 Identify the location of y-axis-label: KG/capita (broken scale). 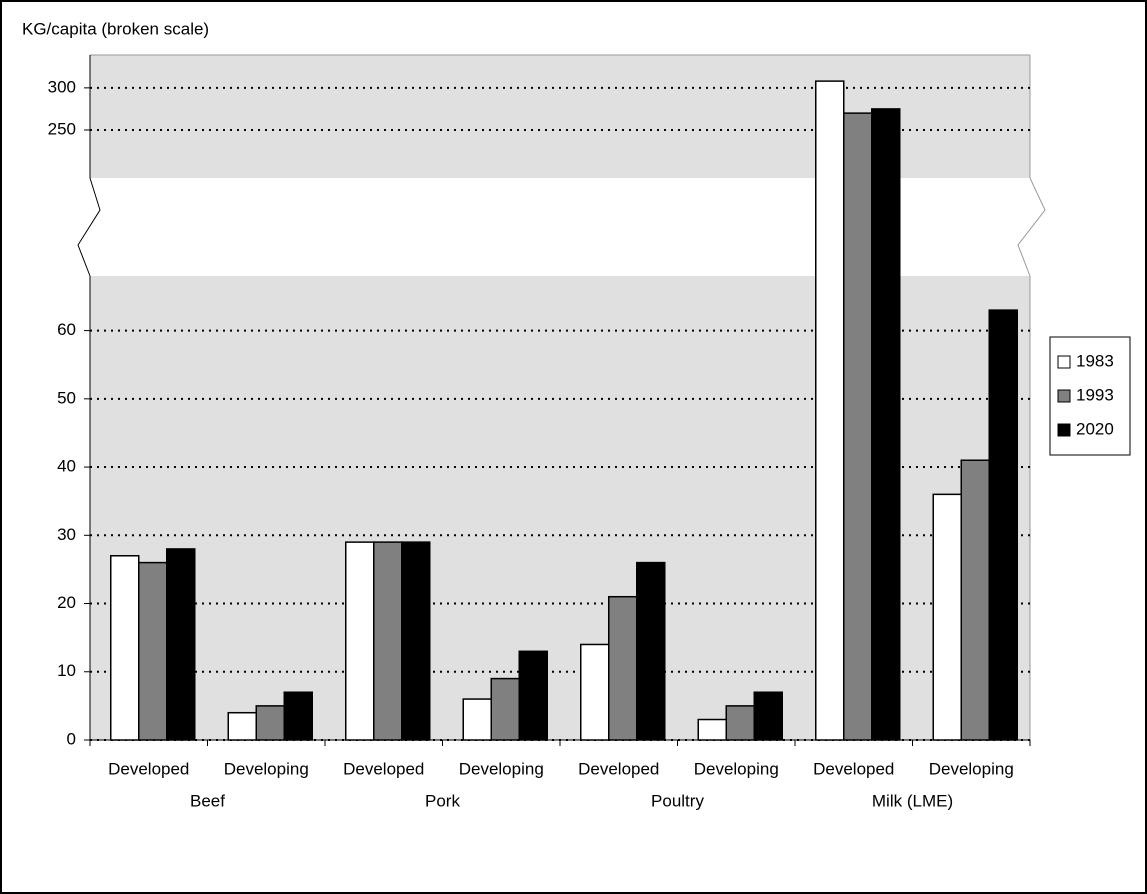
(115, 28).